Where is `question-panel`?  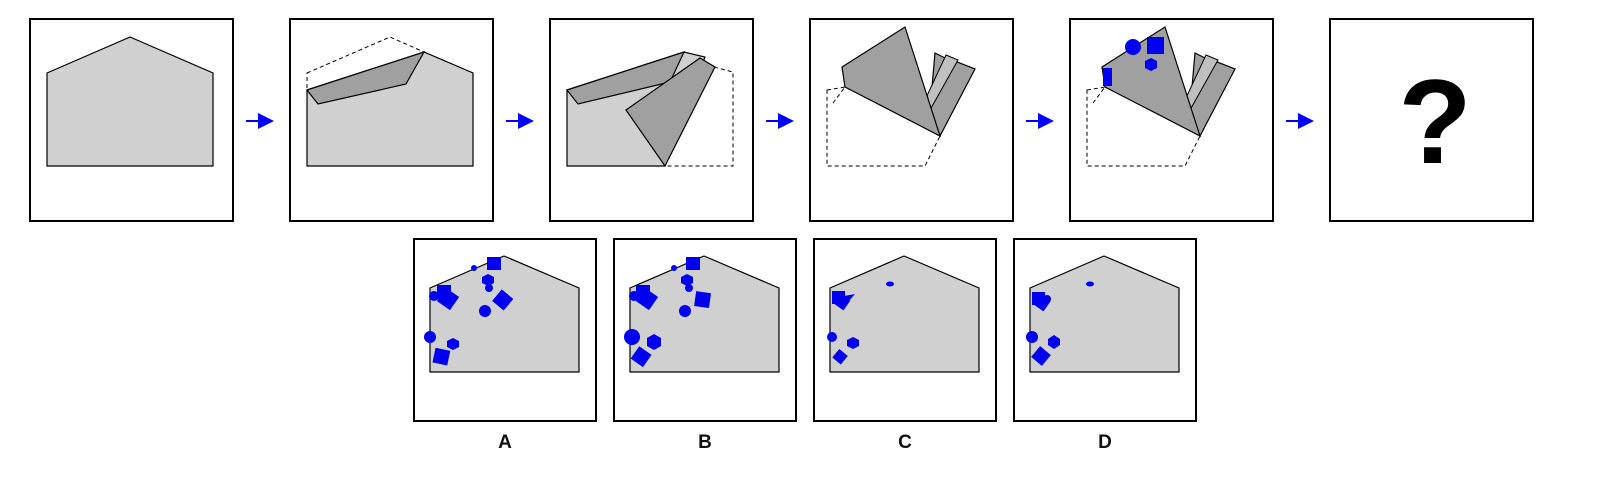 question-panel is located at coordinates (1431, 120).